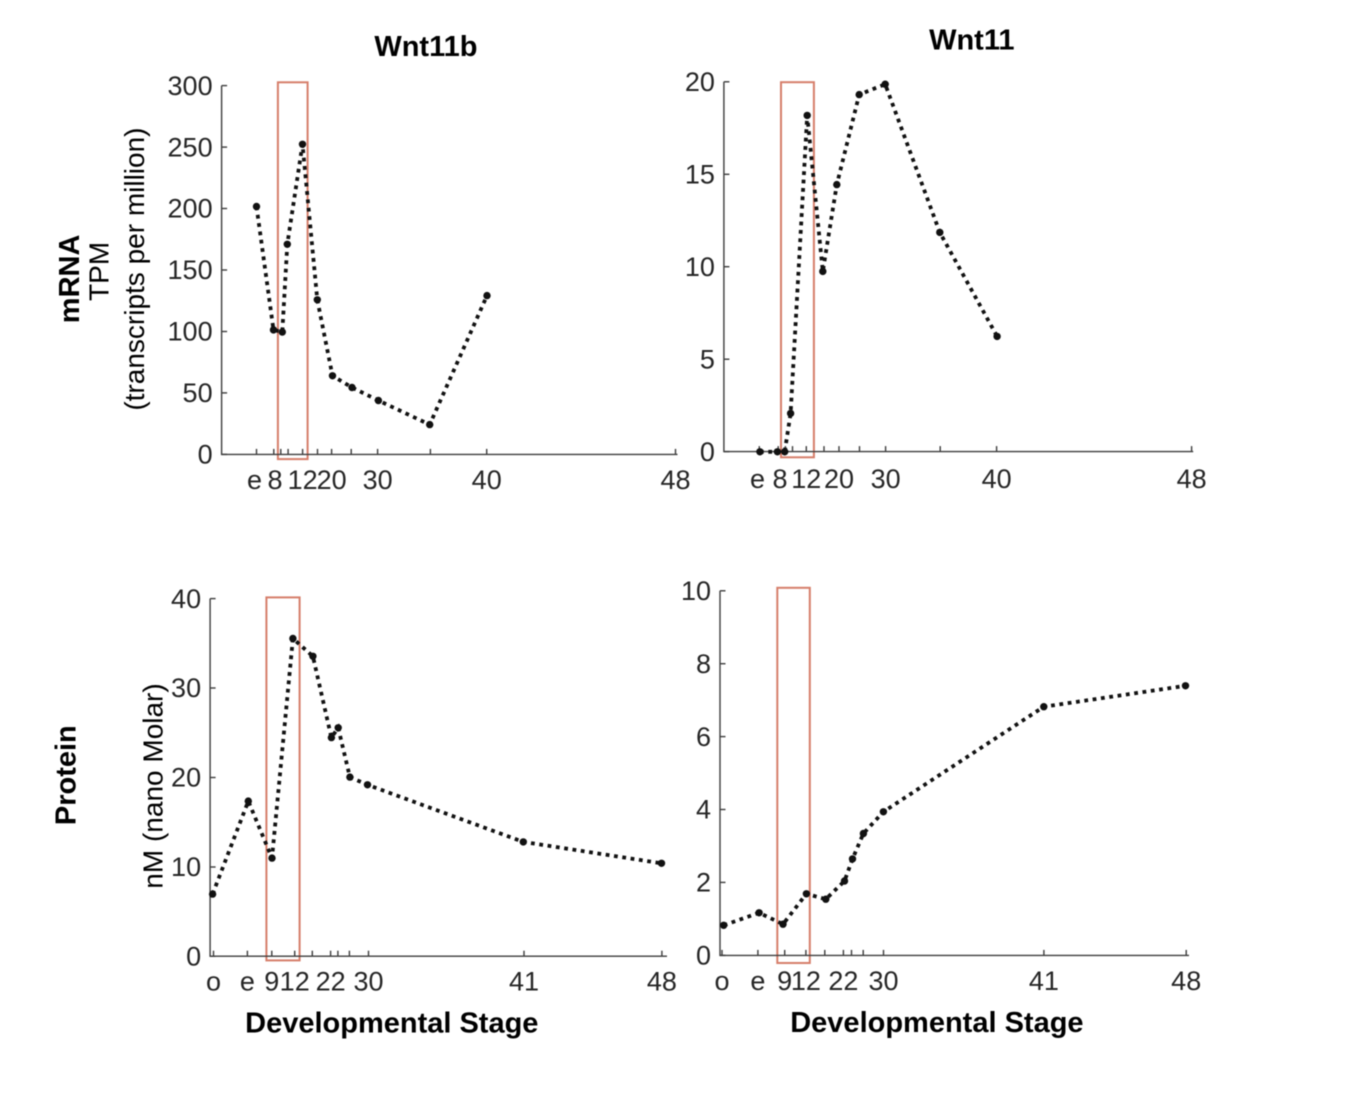  Describe the element at coordinates (700, 175) in the screenshot. I see `svg-text: 15` at that location.